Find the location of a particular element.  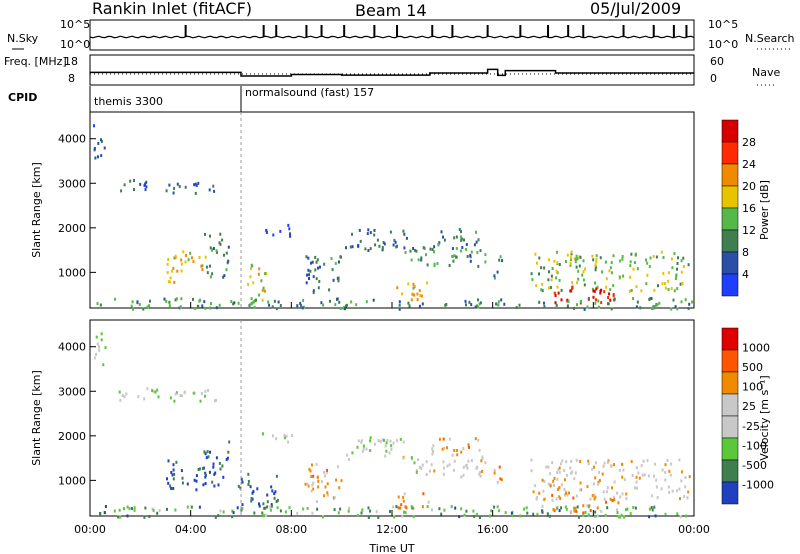

velocity-colorbar-label: Velocity [m s⁻¹] is located at coordinates (764, 417).